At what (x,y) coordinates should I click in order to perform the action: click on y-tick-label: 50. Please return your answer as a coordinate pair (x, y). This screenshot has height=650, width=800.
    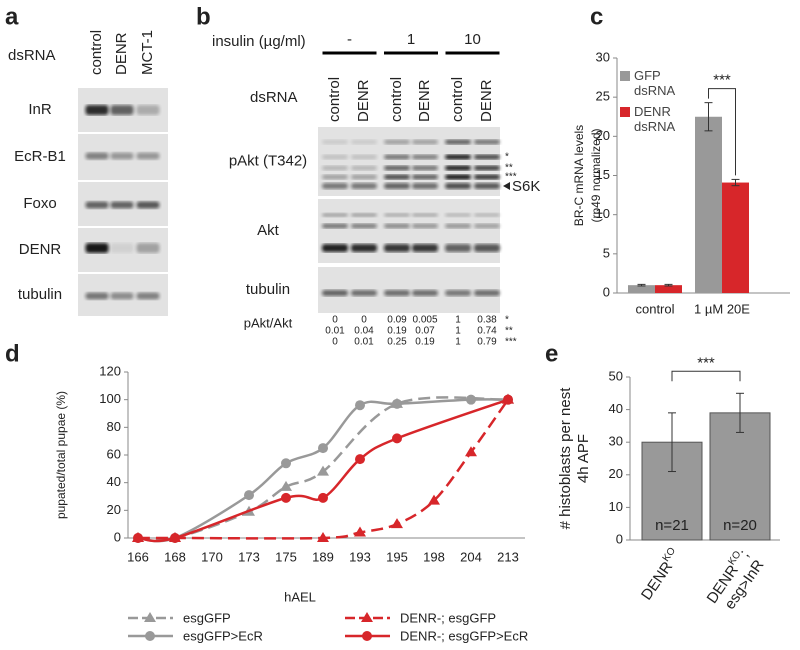
    Looking at the image, I should click on (616, 375).